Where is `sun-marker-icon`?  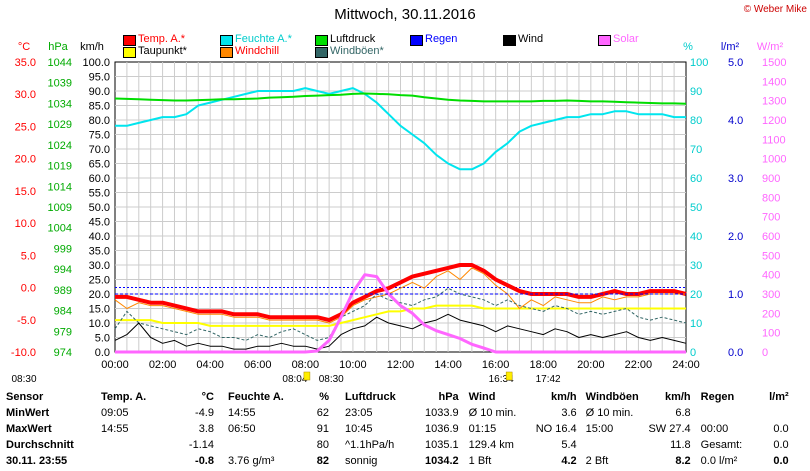
sun-marker-icon is located at coordinates (509, 376).